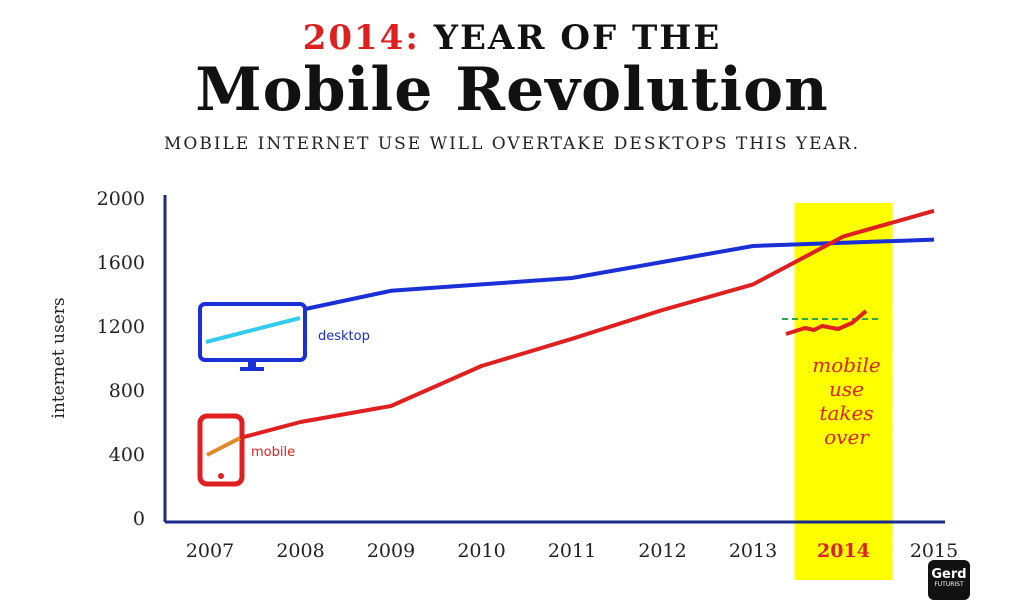 This screenshot has height=605, width=1024. What do you see at coordinates (391, 551) in the screenshot?
I see `x-tick-label: 2009` at bounding box center [391, 551].